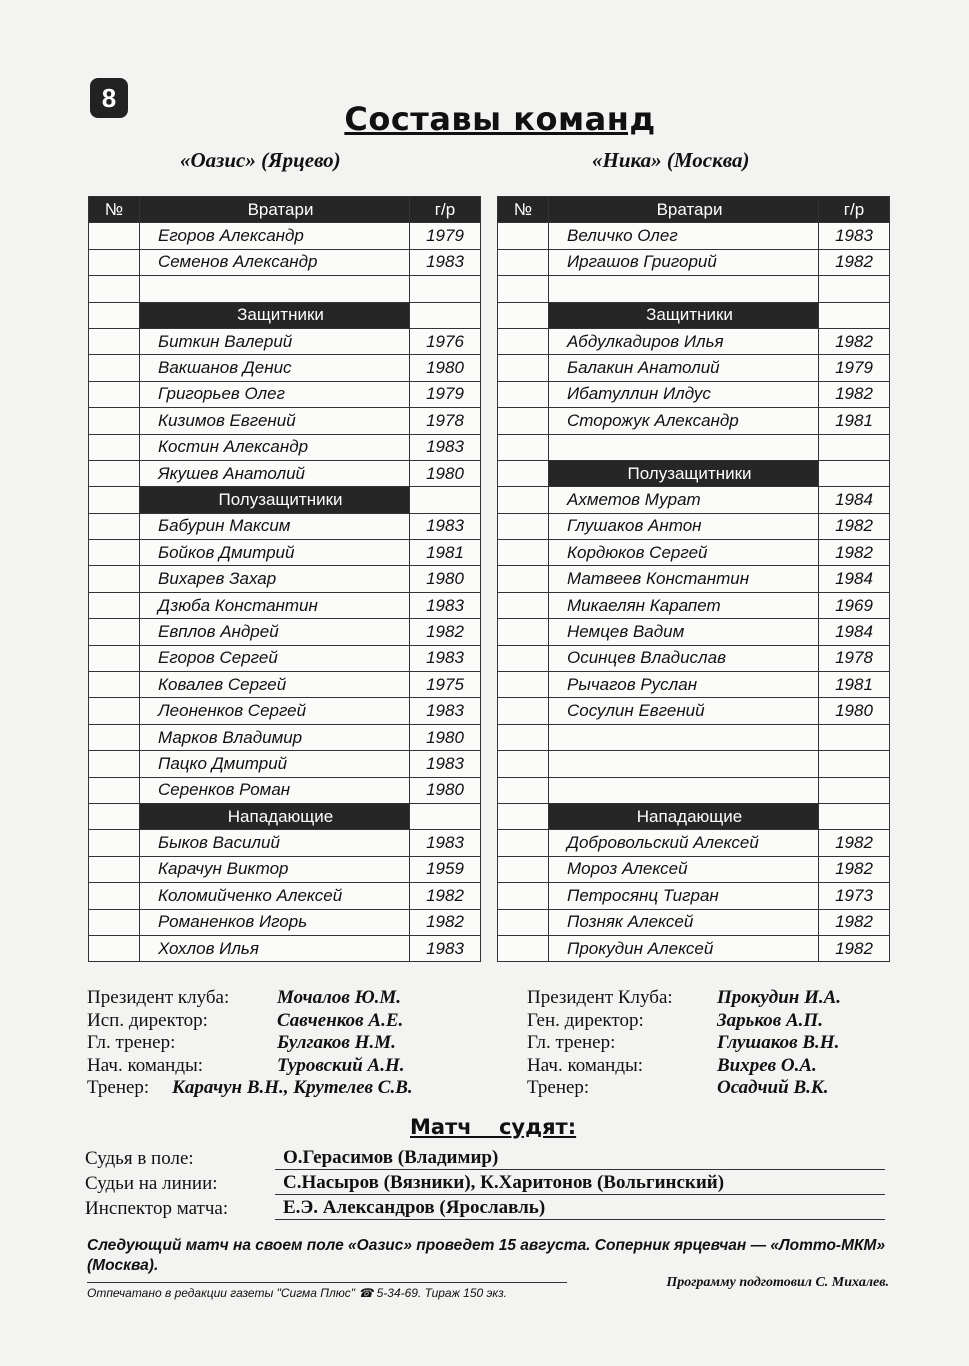 The image size is (969, 1366). I want to click on player-name: Осинцев Владислав, so click(683, 658).